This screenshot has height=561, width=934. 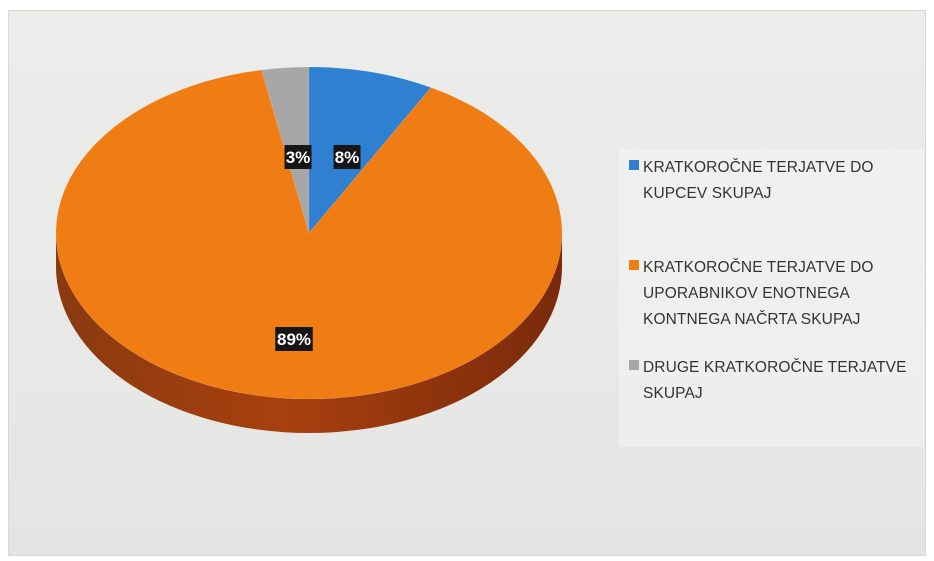 I want to click on data-label-1: 89%, so click(x=294, y=339).